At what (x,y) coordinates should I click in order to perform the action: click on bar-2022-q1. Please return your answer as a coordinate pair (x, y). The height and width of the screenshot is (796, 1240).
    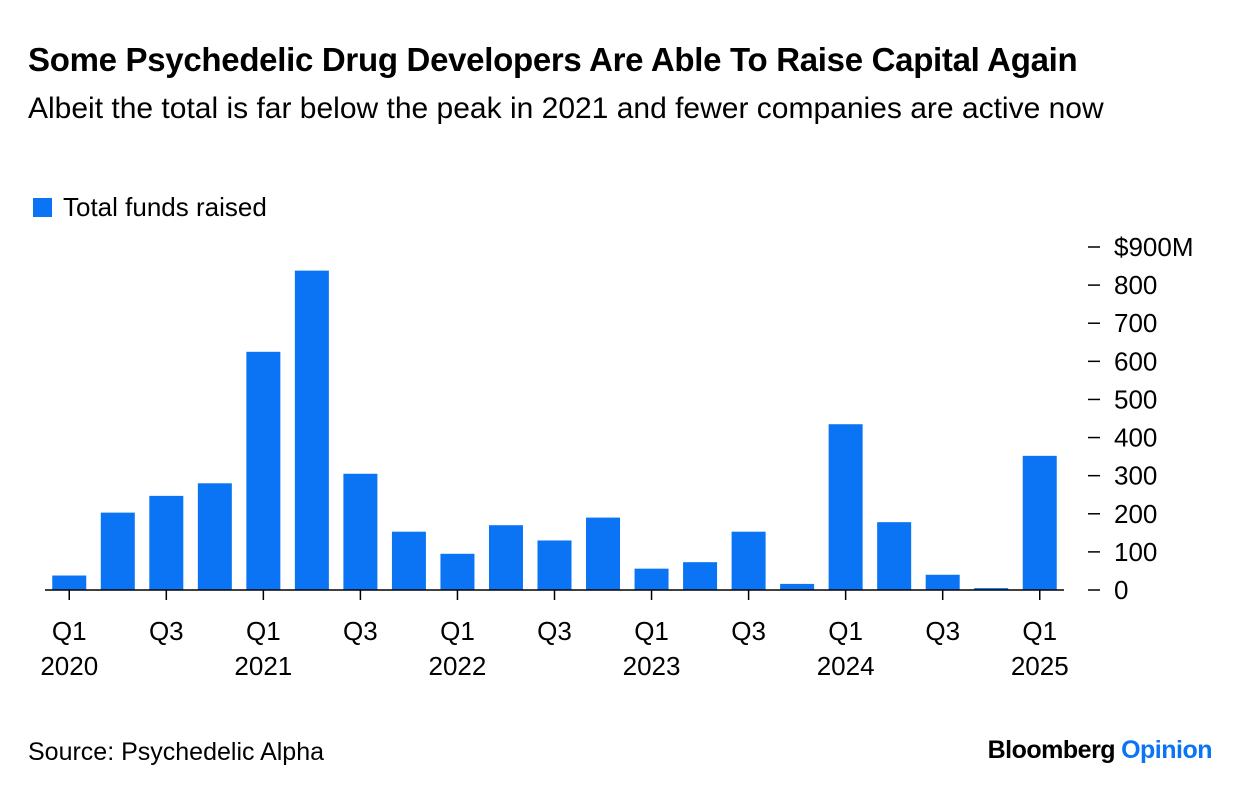
    Looking at the image, I should click on (457, 571).